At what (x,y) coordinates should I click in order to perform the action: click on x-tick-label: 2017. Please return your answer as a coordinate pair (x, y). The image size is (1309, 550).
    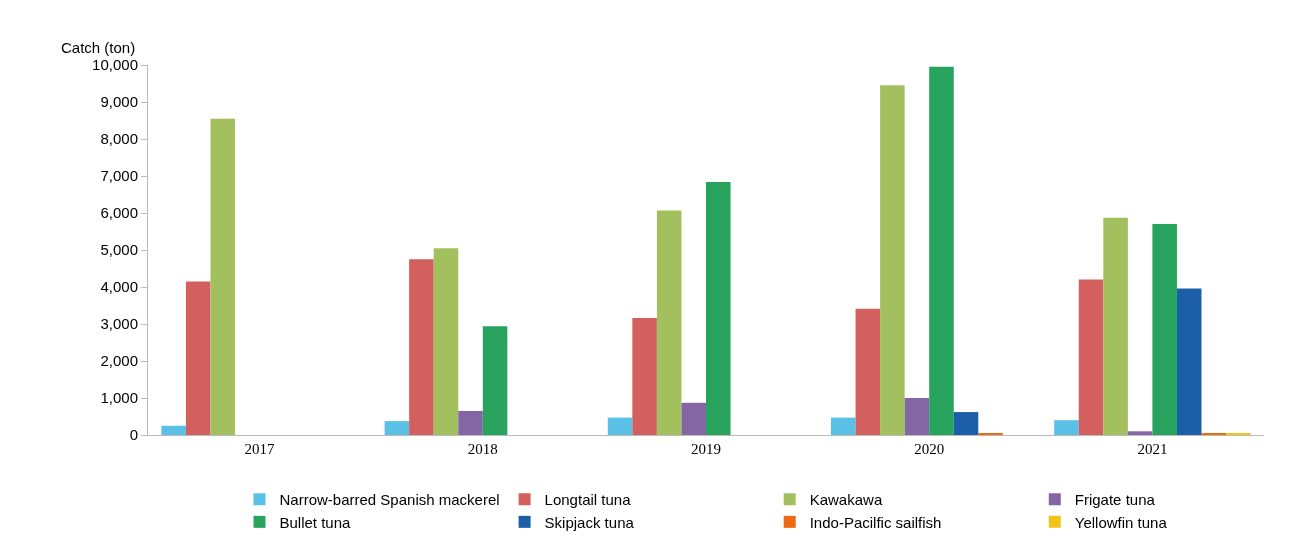
    Looking at the image, I should click on (260, 449).